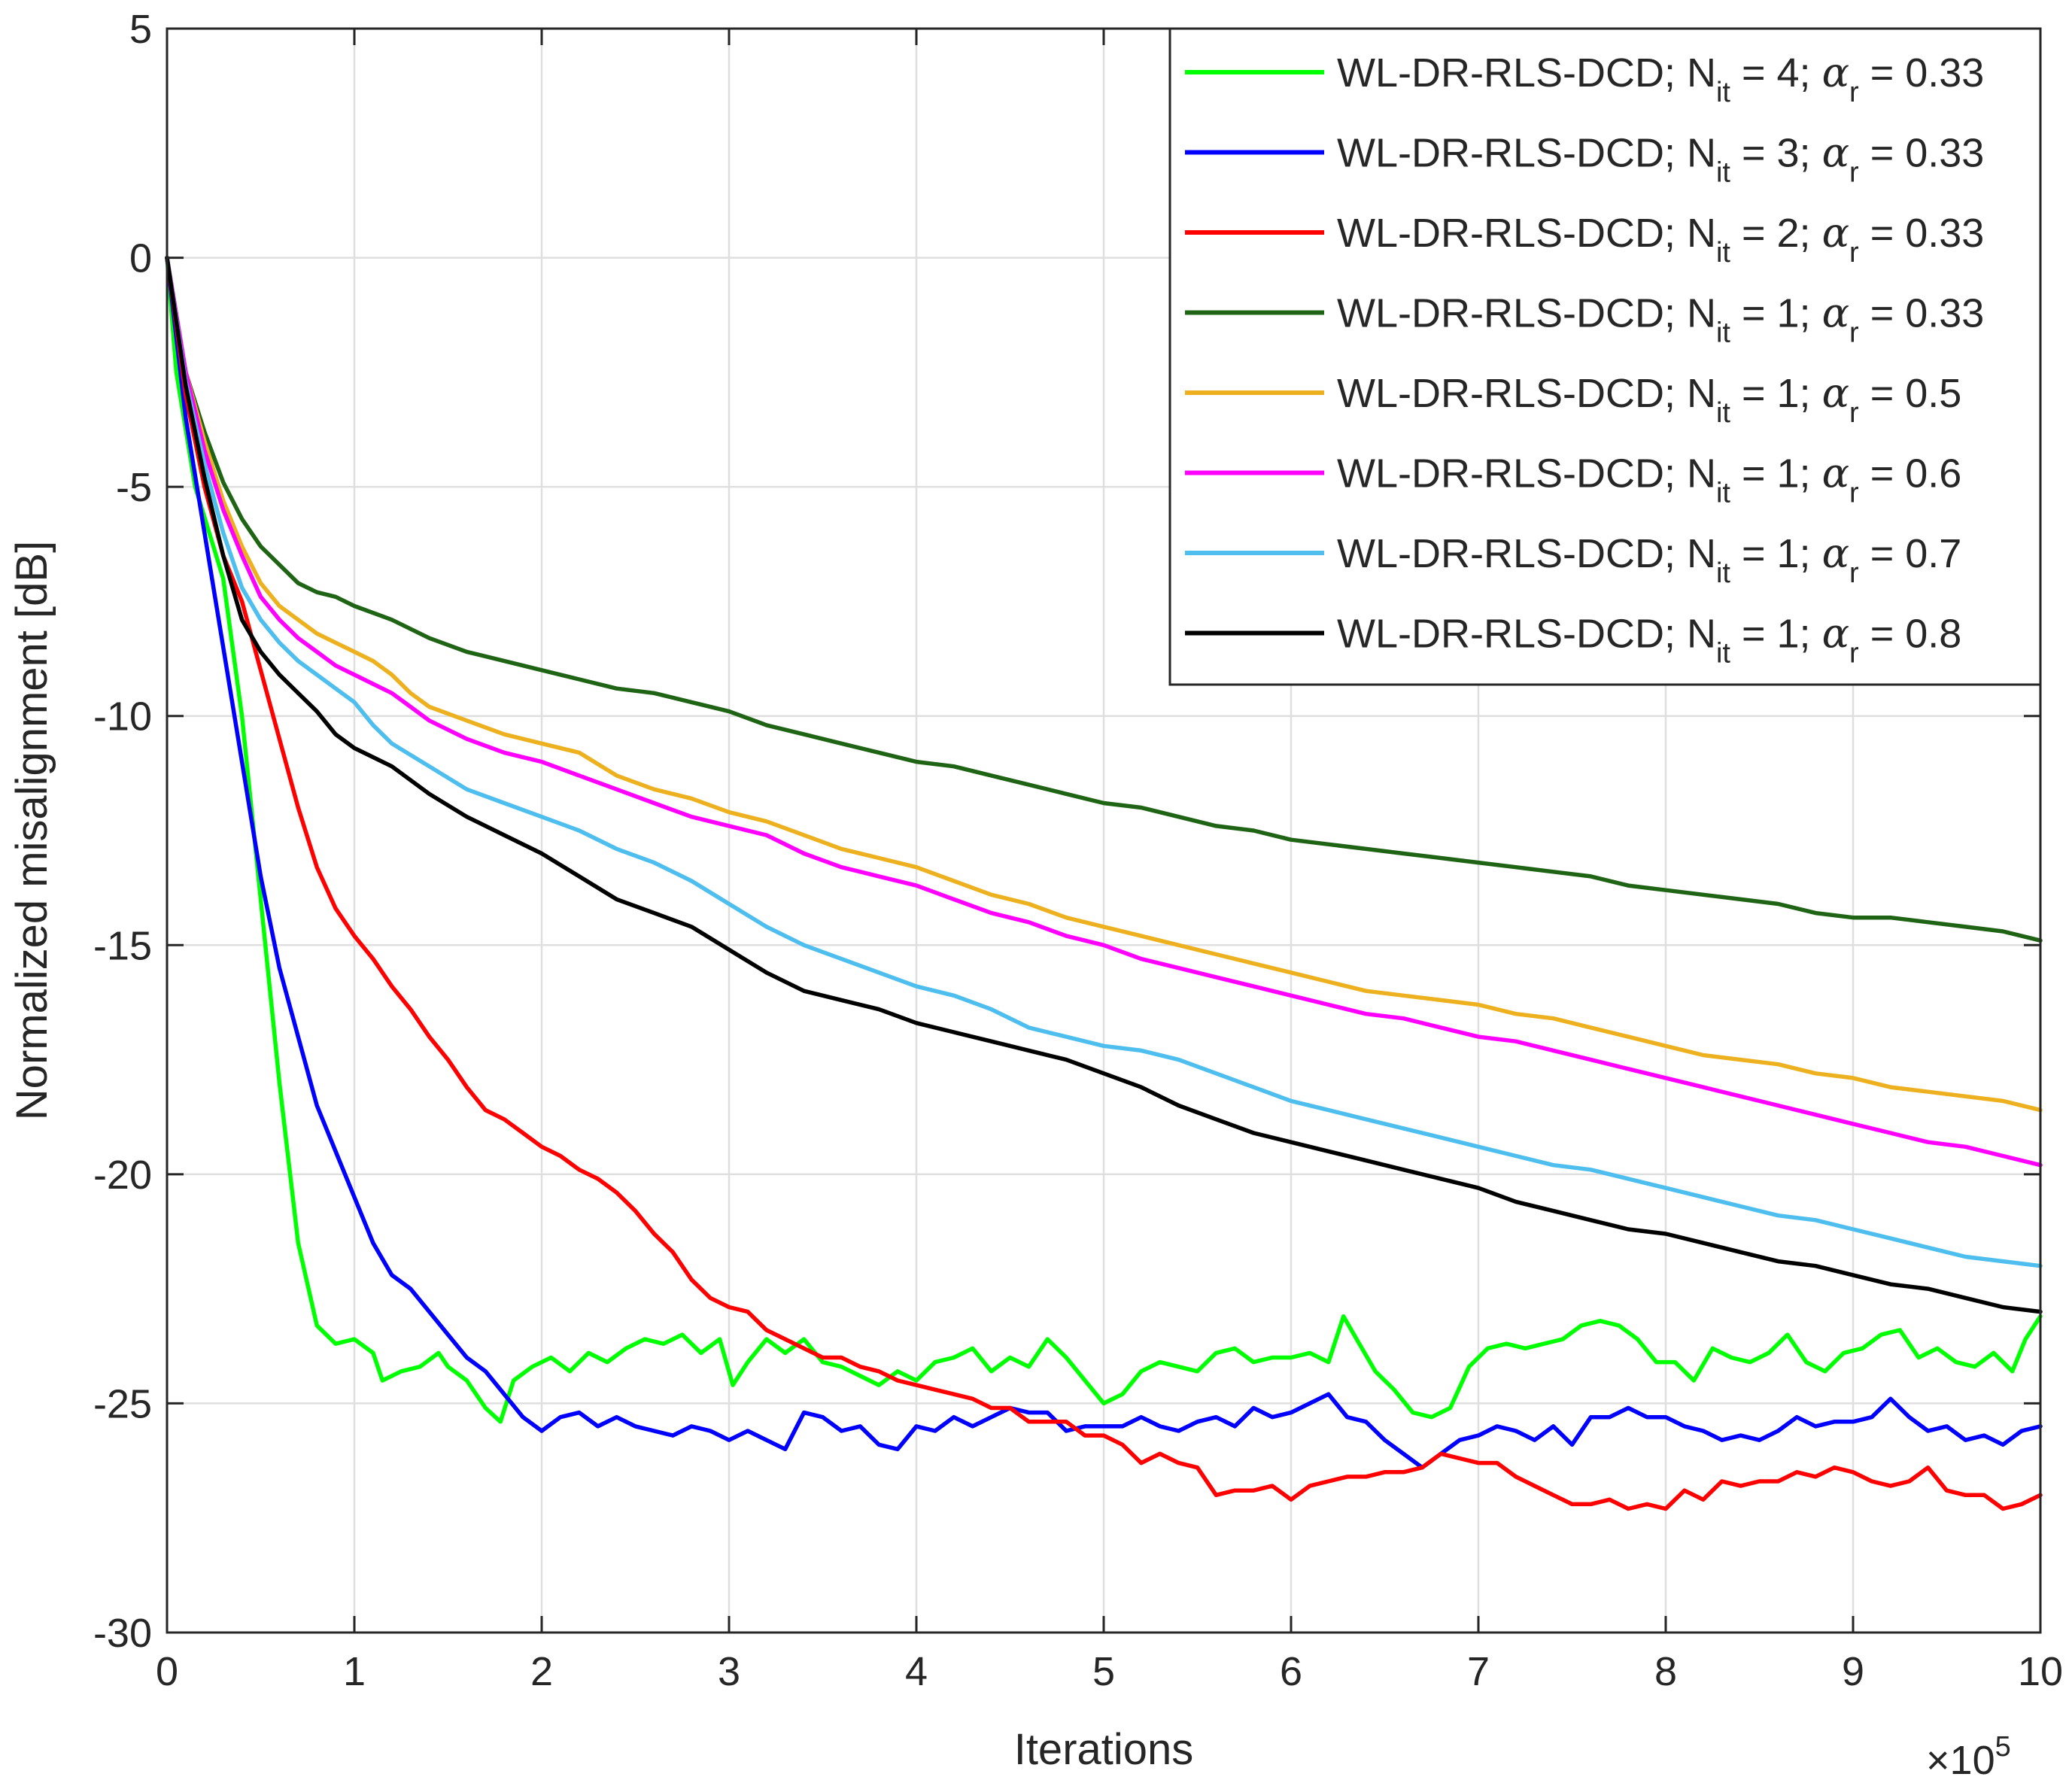 The image size is (2072, 1789). Describe the element at coordinates (541, 1671) in the screenshot. I see `x-tick-label: 2` at that location.